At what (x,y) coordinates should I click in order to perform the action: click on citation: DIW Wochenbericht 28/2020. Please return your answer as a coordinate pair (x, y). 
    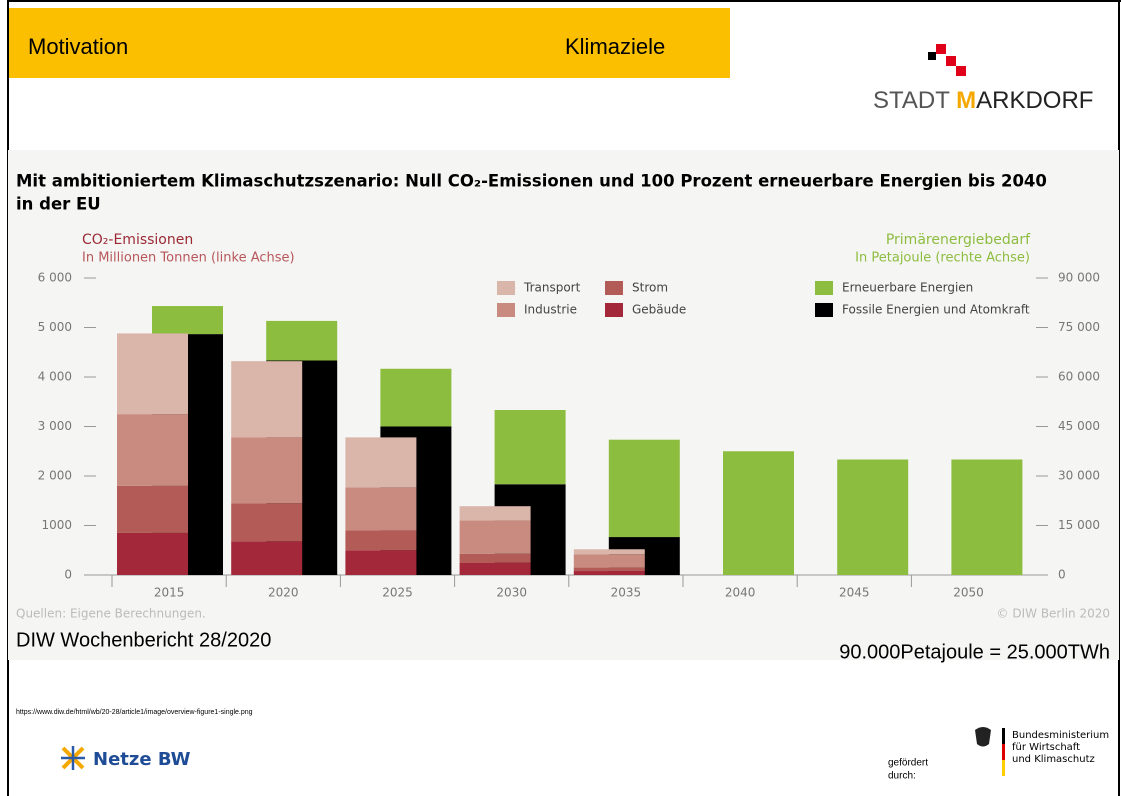
    Looking at the image, I should click on (143, 640).